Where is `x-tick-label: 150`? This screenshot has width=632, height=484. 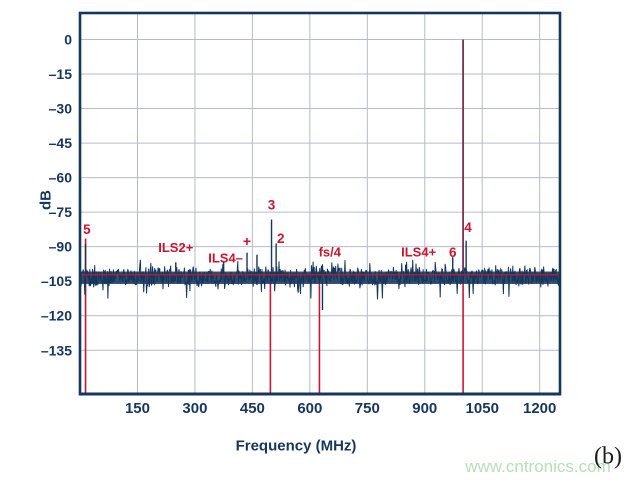
x-tick-label: 150 is located at coordinates (137, 408).